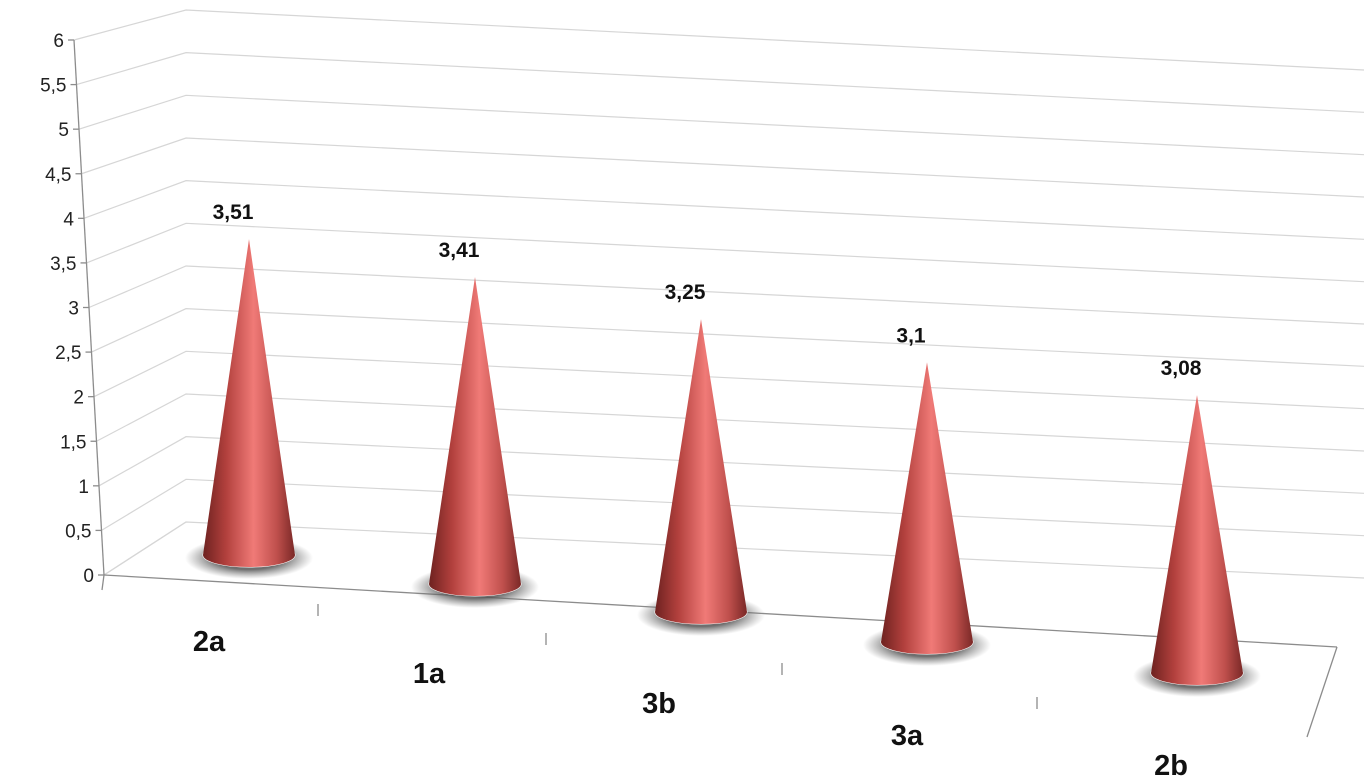 The image size is (1364, 784). I want to click on y-tick-label: 4,5, so click(58, 175).